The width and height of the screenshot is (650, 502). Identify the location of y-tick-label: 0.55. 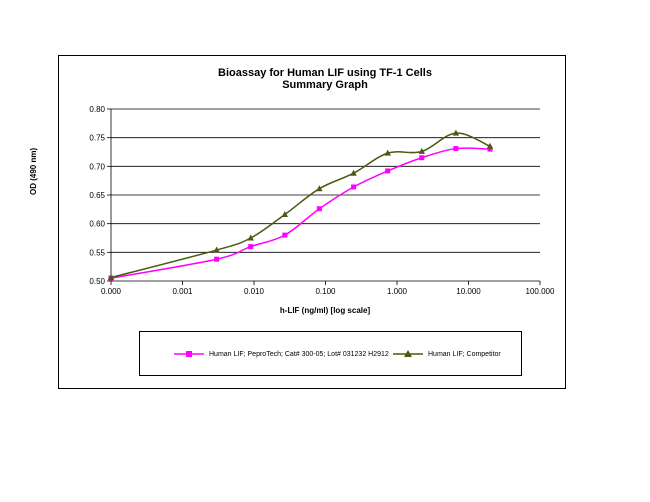
(97, 252).